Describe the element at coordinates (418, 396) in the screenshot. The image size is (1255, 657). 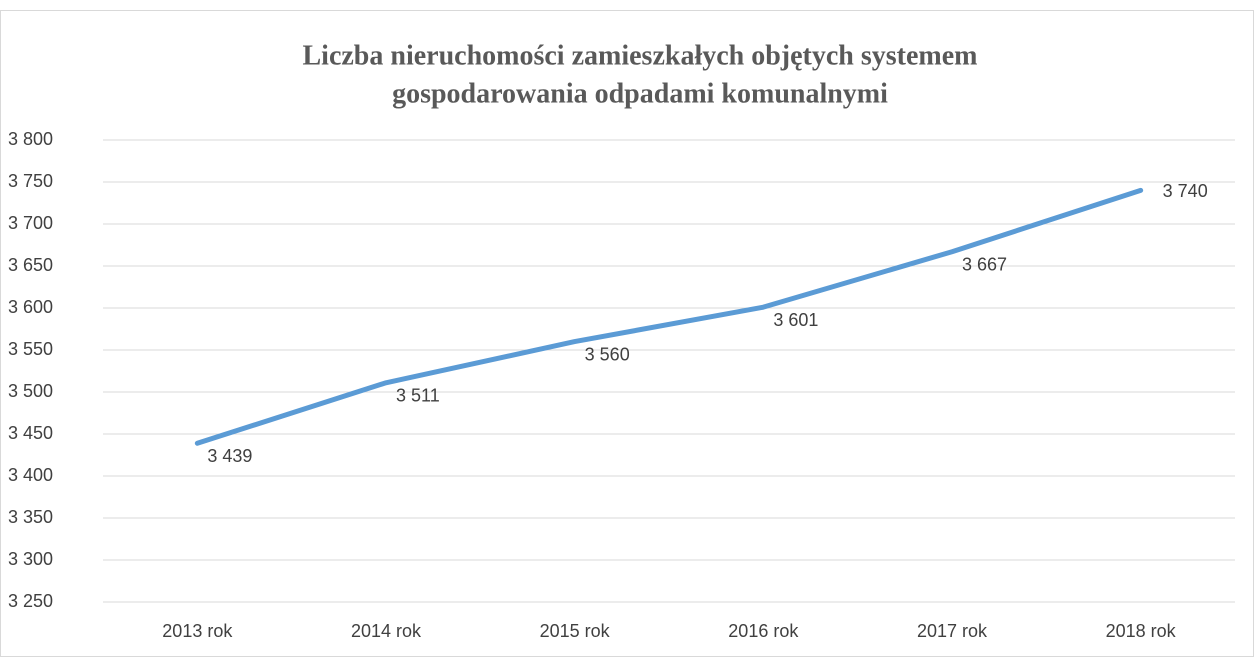
I see `data-label: 3 511` at that location.